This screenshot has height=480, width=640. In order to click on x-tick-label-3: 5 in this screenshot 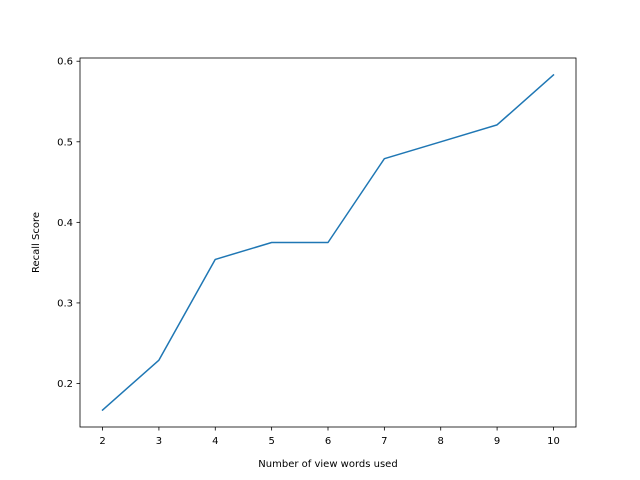, I will do `click(271, 441)`.